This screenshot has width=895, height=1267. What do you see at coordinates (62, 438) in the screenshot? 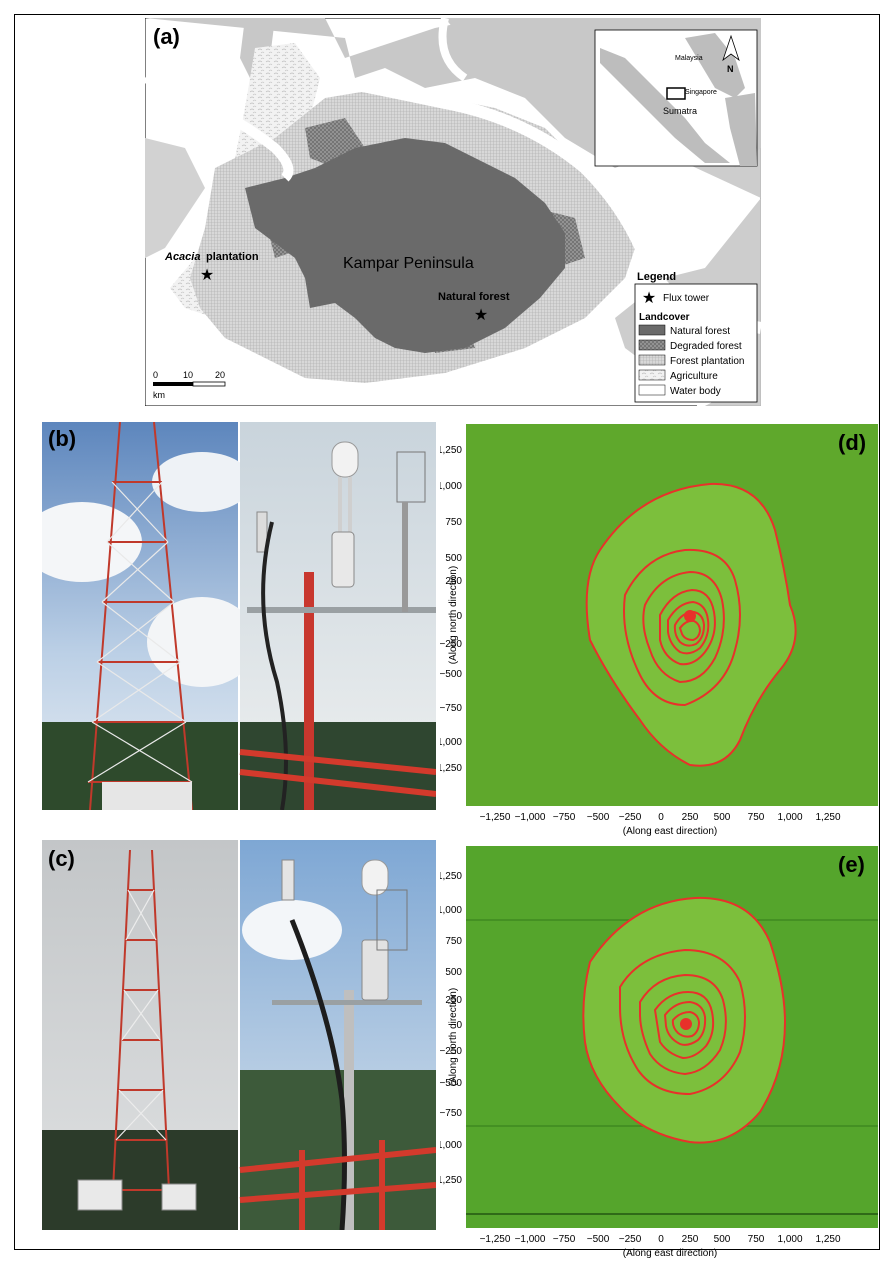
I see `panel-label-b: (b)` at bounding box center [62, 438].